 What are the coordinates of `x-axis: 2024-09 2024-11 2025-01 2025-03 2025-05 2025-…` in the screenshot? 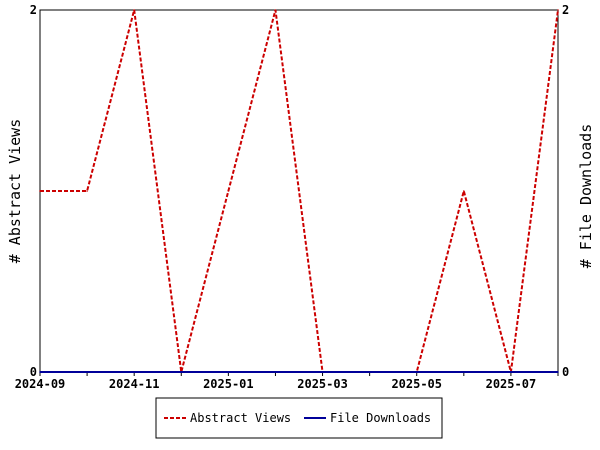 It's located at (287, 381).